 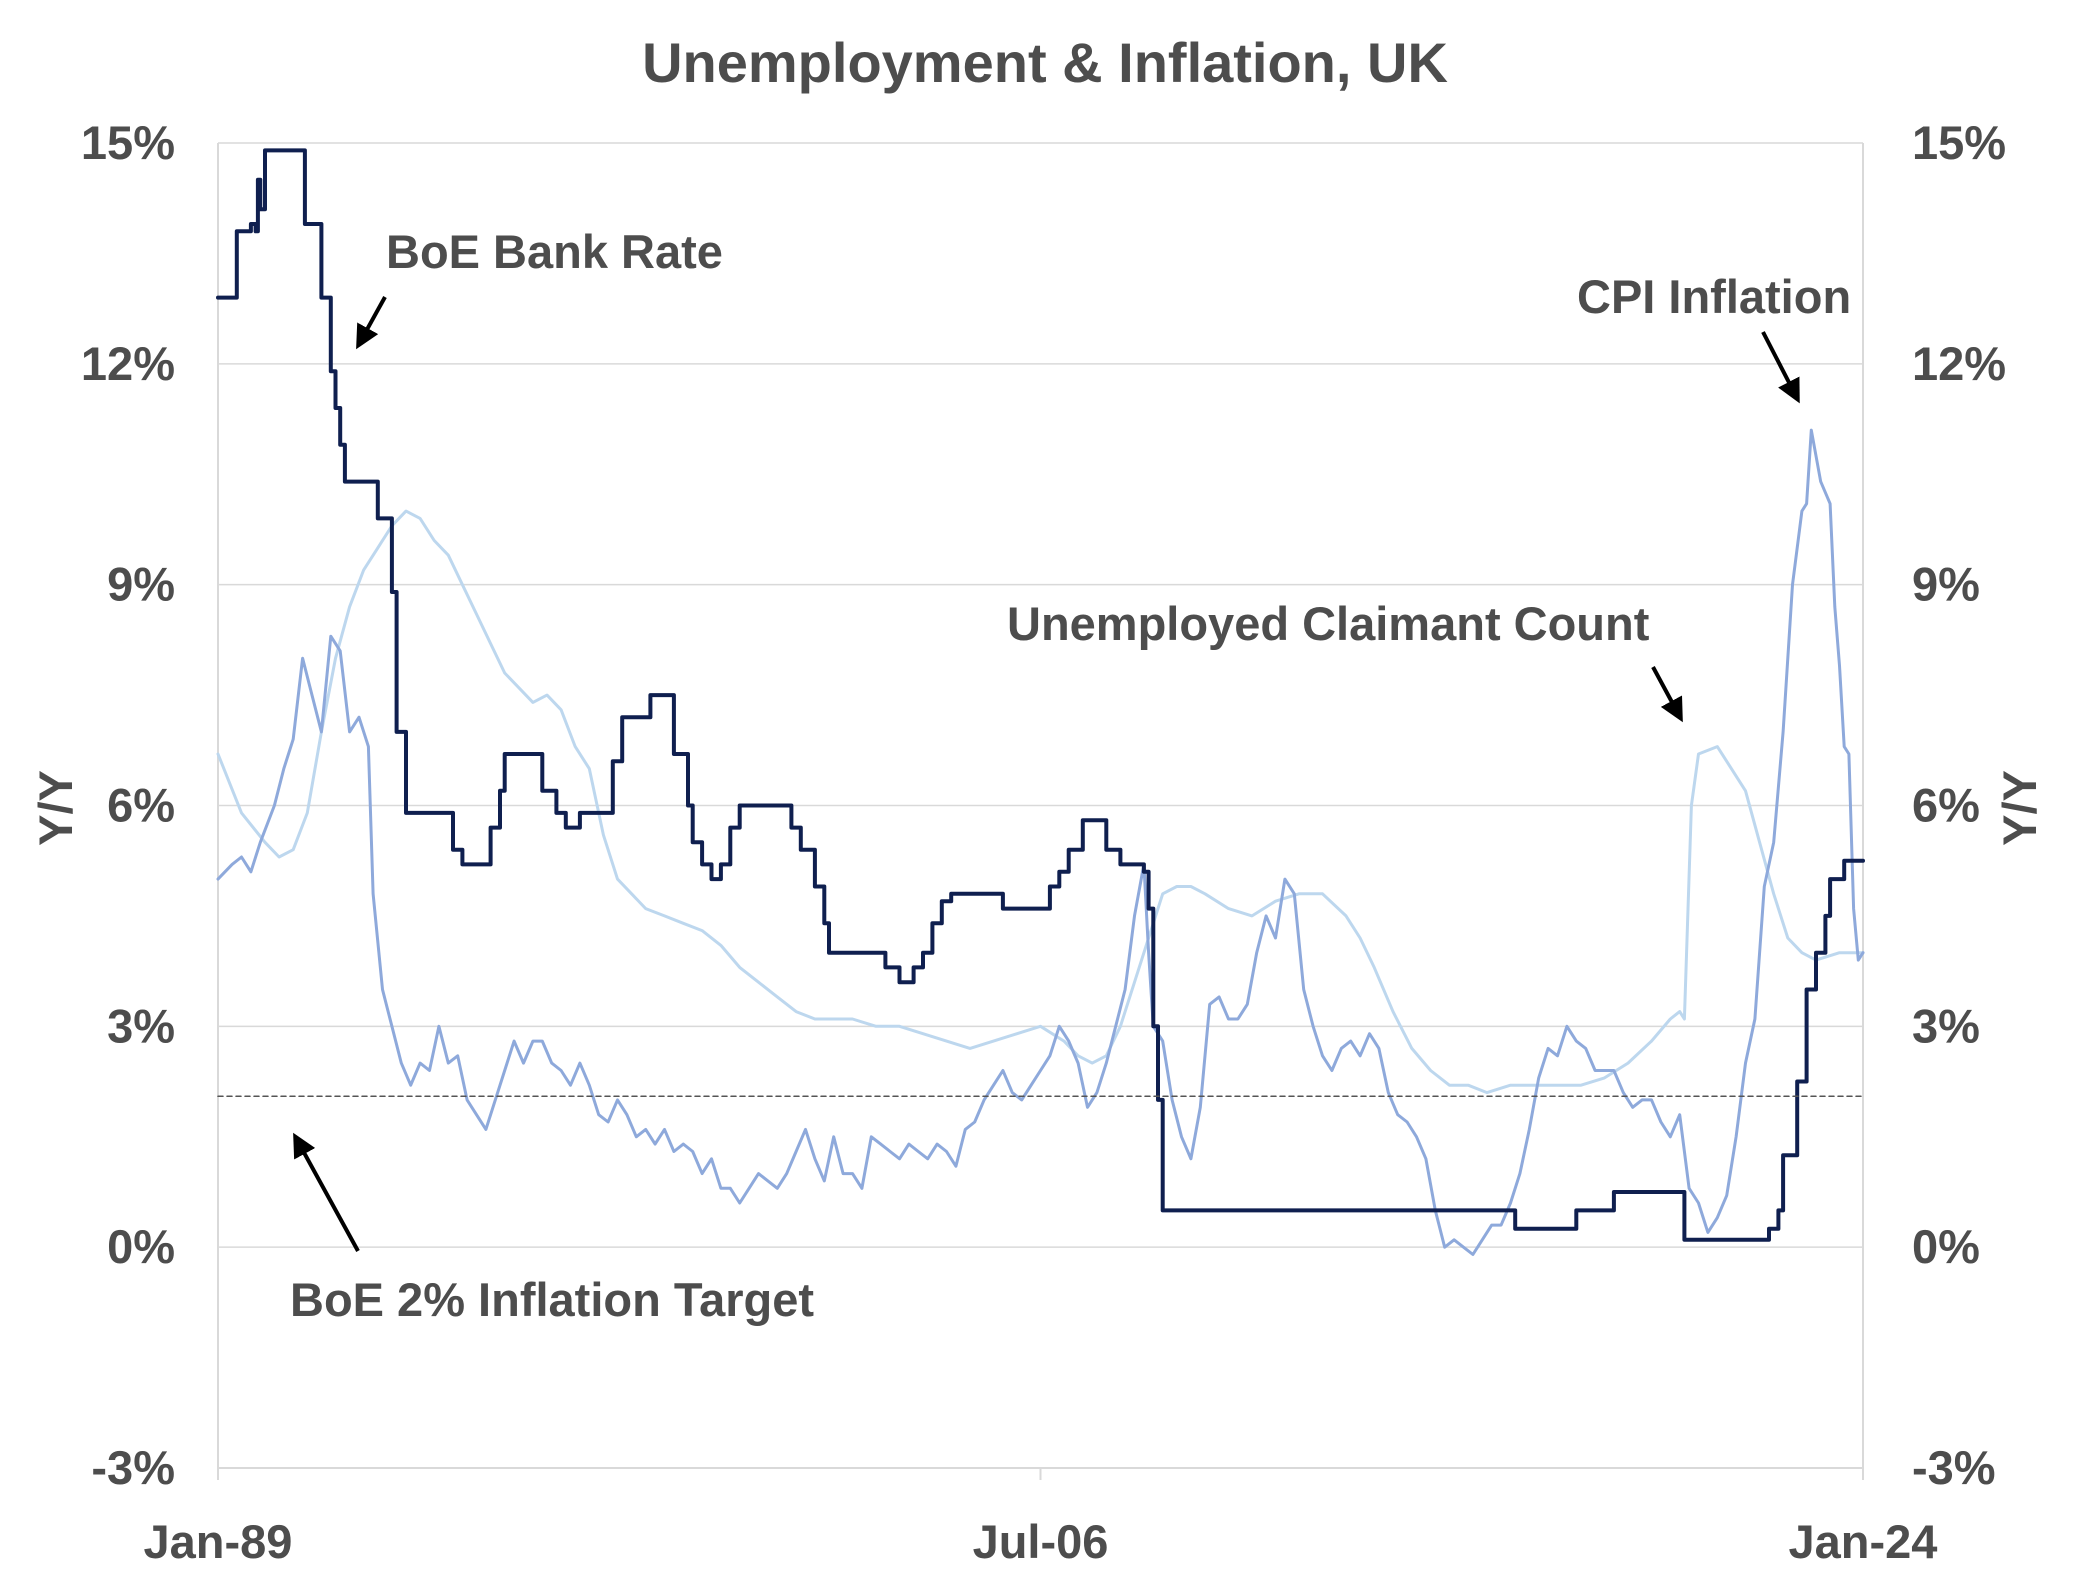 What do you see at coordinates (1954, 1467) in the screenshot?
I see `y-tick-label-right: -3%` at bounding box center [1954, 1467].